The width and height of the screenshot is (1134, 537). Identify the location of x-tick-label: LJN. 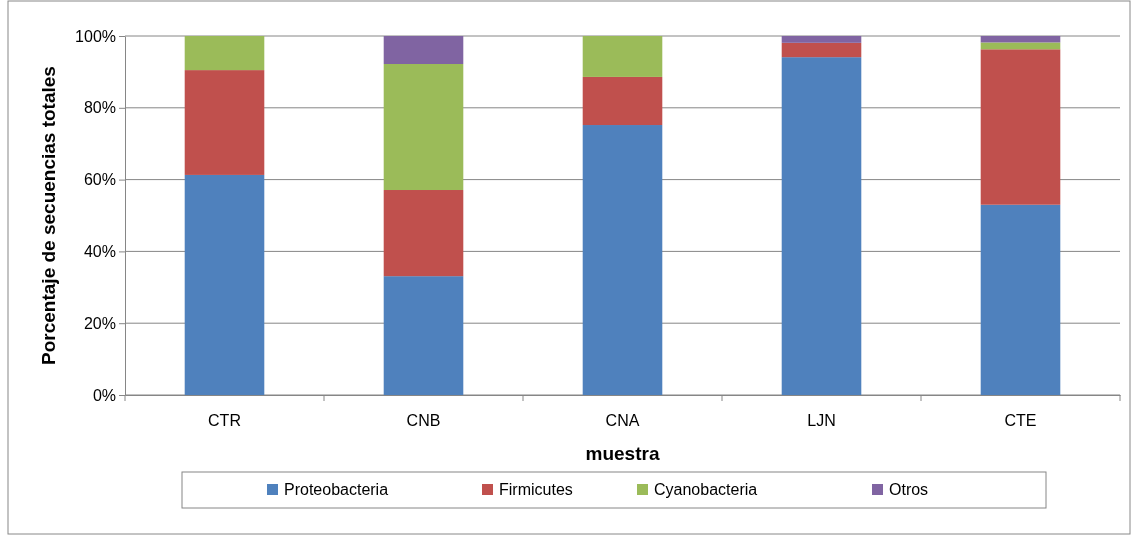
(821, 421).